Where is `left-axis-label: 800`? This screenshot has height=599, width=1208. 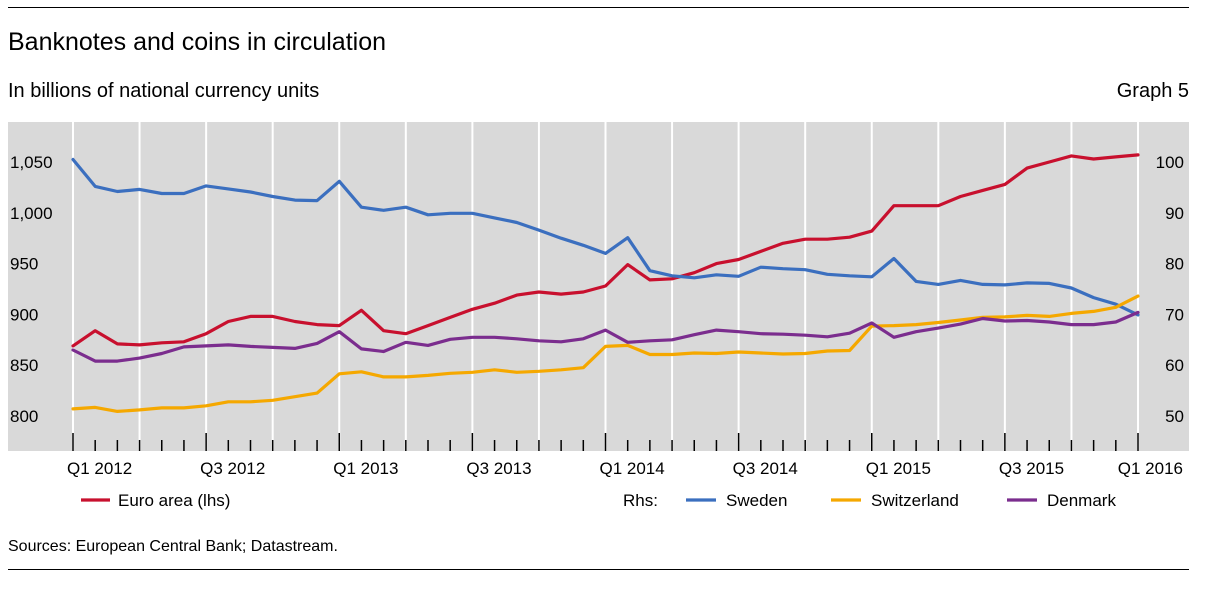
left-axis-label: 800 is located at coordinates (24, 416).